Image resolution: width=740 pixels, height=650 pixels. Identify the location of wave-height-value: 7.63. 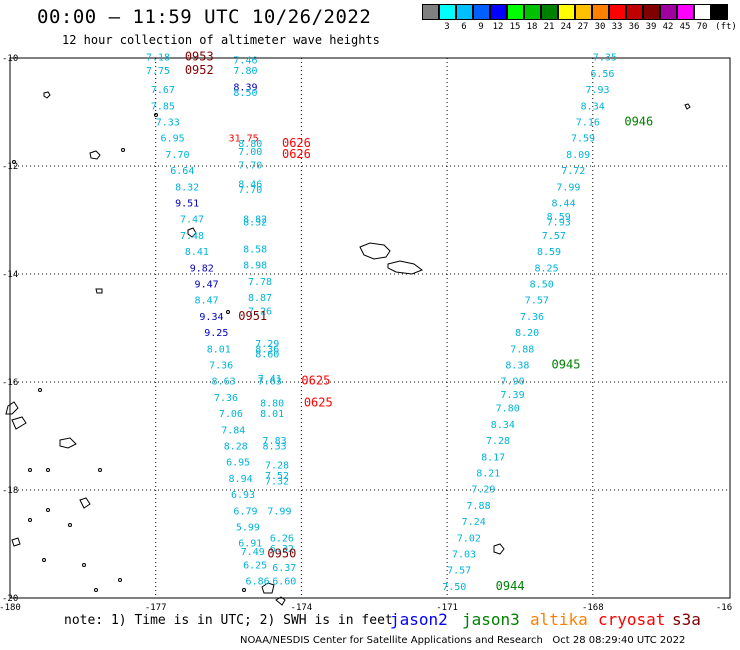
(270, 382).